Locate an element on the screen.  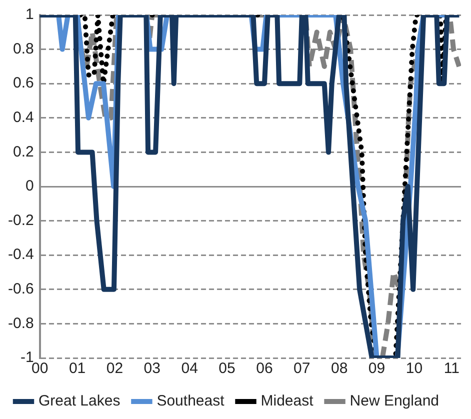
x-tick-label: 03 is located at coordinates (152, 369).